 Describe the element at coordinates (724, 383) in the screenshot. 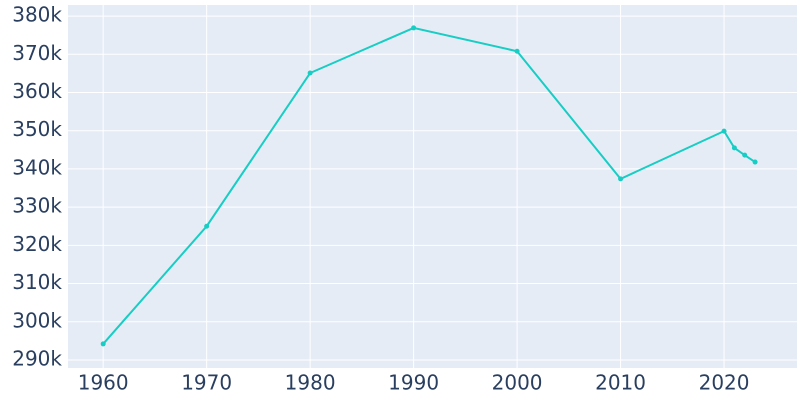

I see `x-tick-label: 2020` at that location.